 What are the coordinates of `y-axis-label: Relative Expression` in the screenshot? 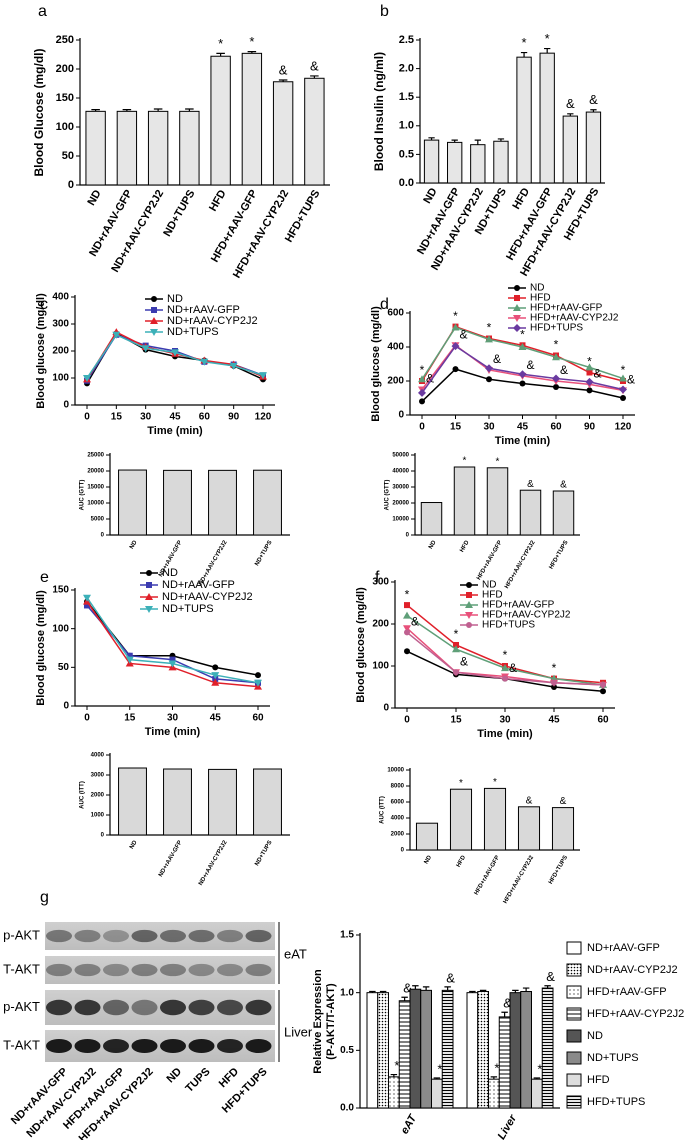 It's located at (318, 1021).